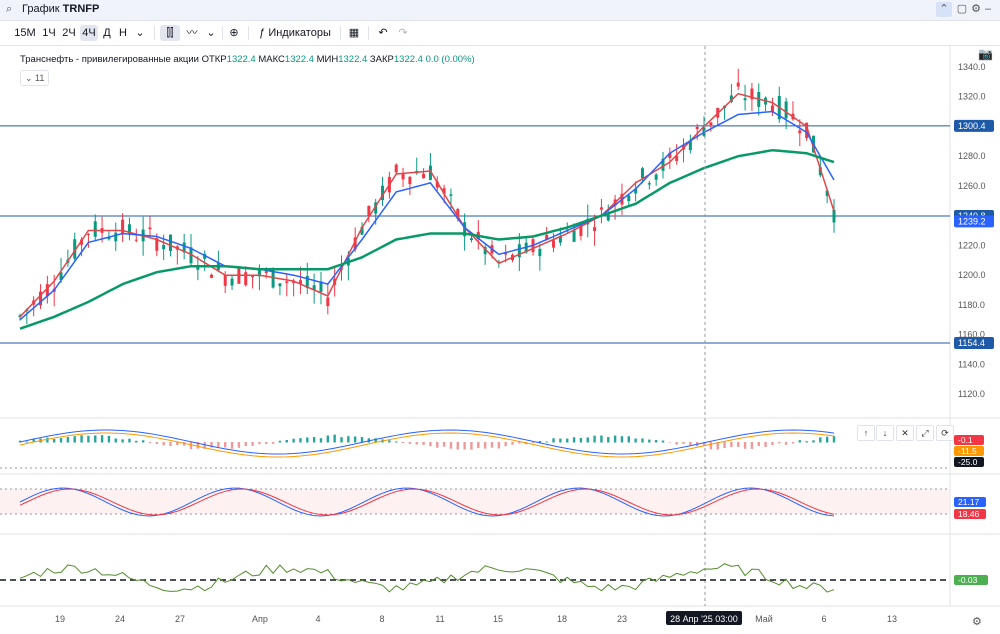 The image size is (1000, 634). Describe the element at coordinates (60, 619) in the screenshot. I see `x-tick-label: 19` at that location.